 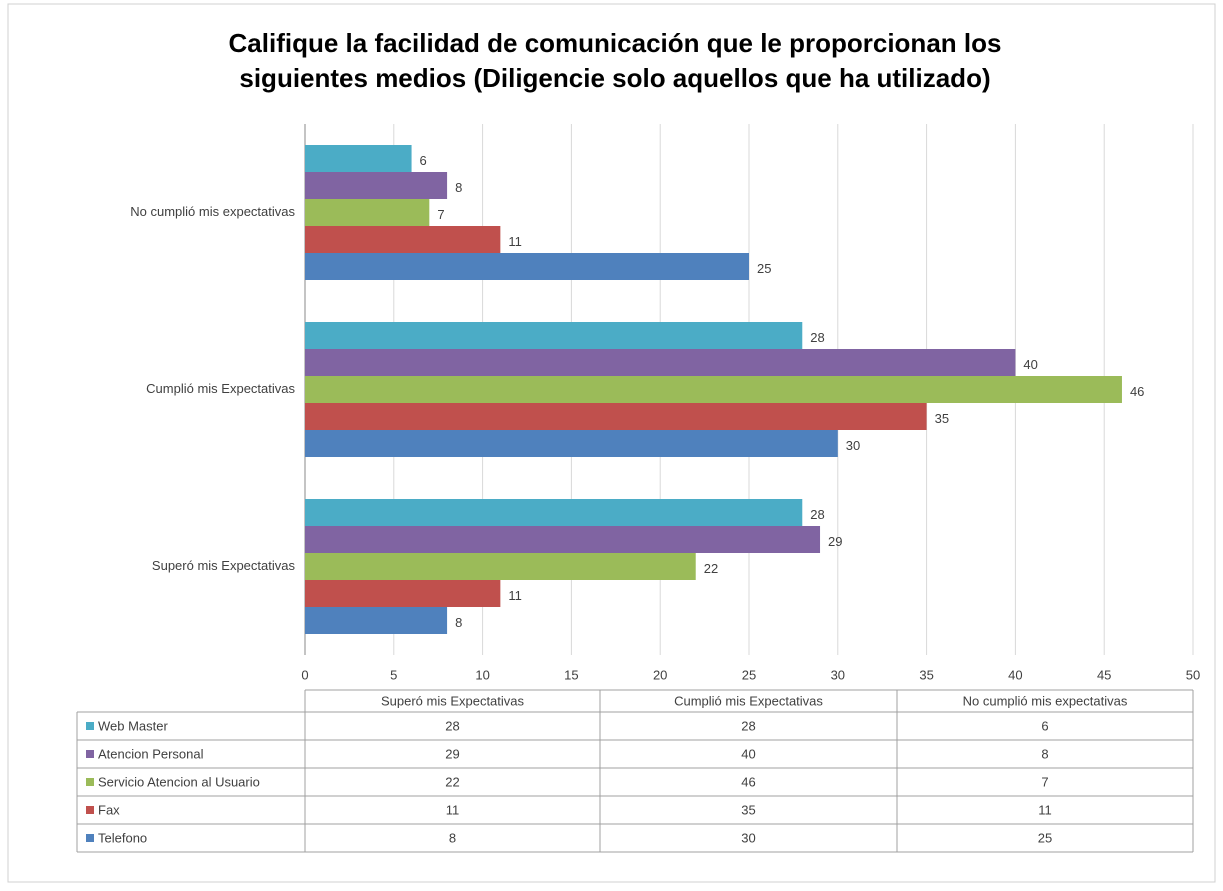 I want to click on data-label: 7, so click(x=440, y=214).